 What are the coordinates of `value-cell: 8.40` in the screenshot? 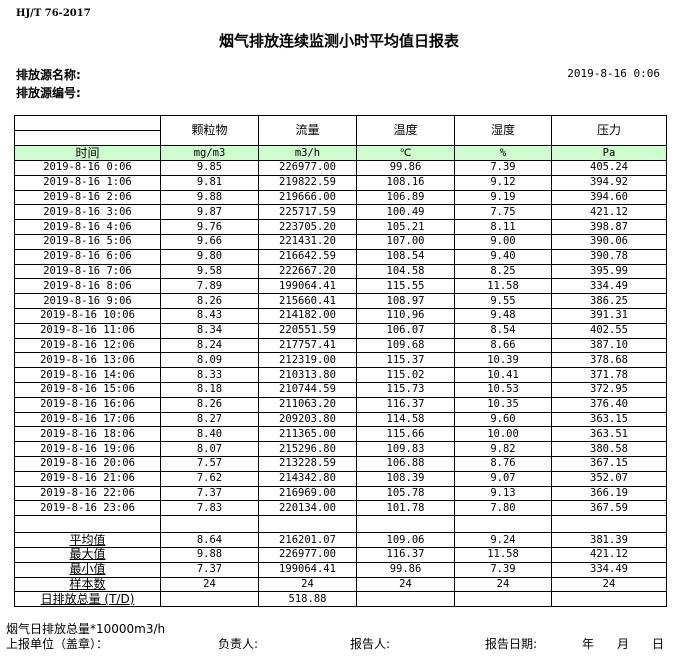 It's located at (209, 434).